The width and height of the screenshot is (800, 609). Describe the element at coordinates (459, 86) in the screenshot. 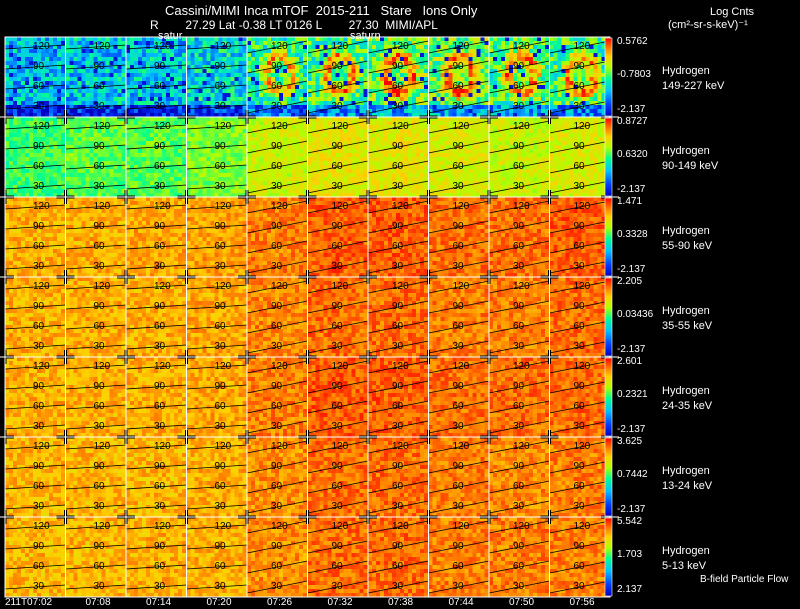

I see `contour-label: 60` at that location.